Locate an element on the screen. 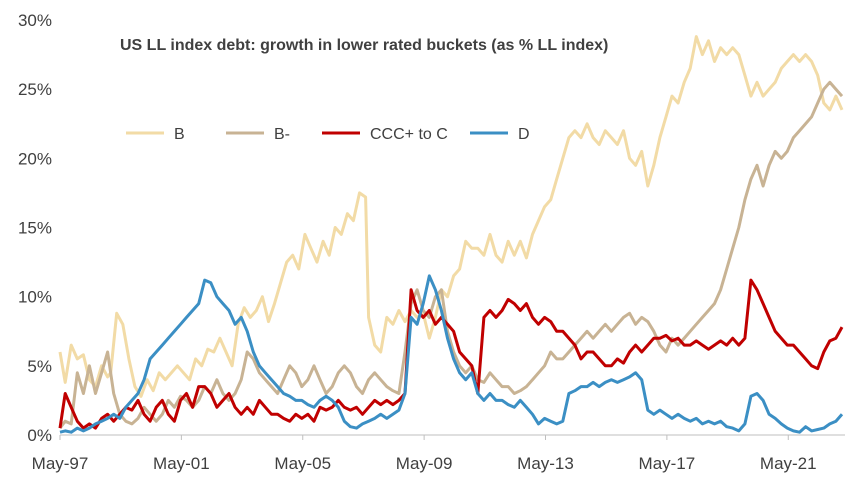  legend-item: D is located at coordinates (500, 134).